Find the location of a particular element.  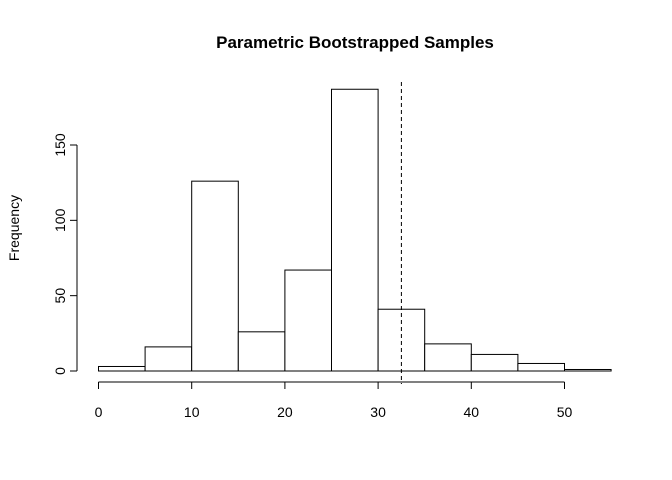

y-tick-label-3: 150 is located at coordinates (60, 145).